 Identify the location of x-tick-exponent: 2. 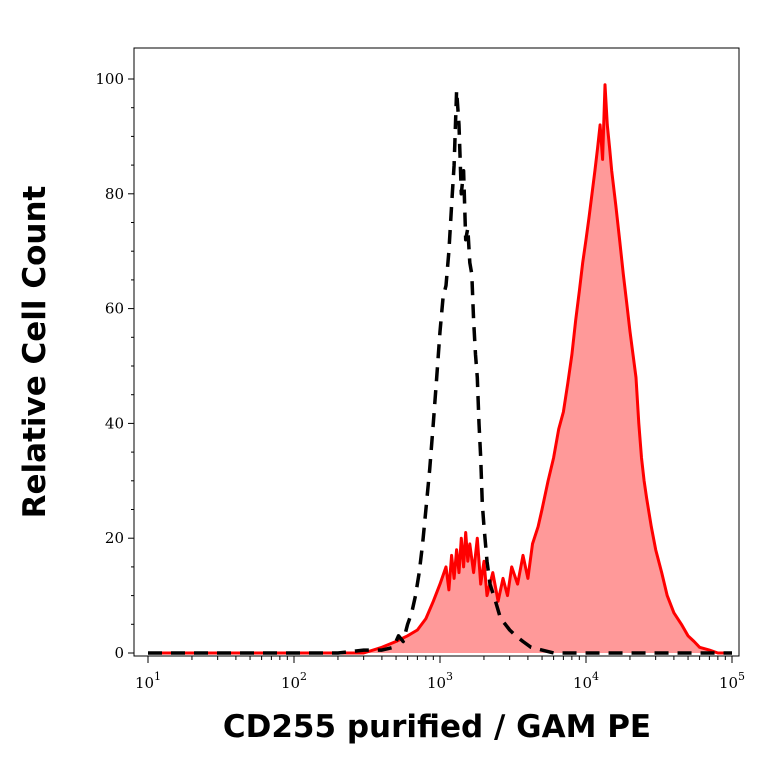
(303, 676).